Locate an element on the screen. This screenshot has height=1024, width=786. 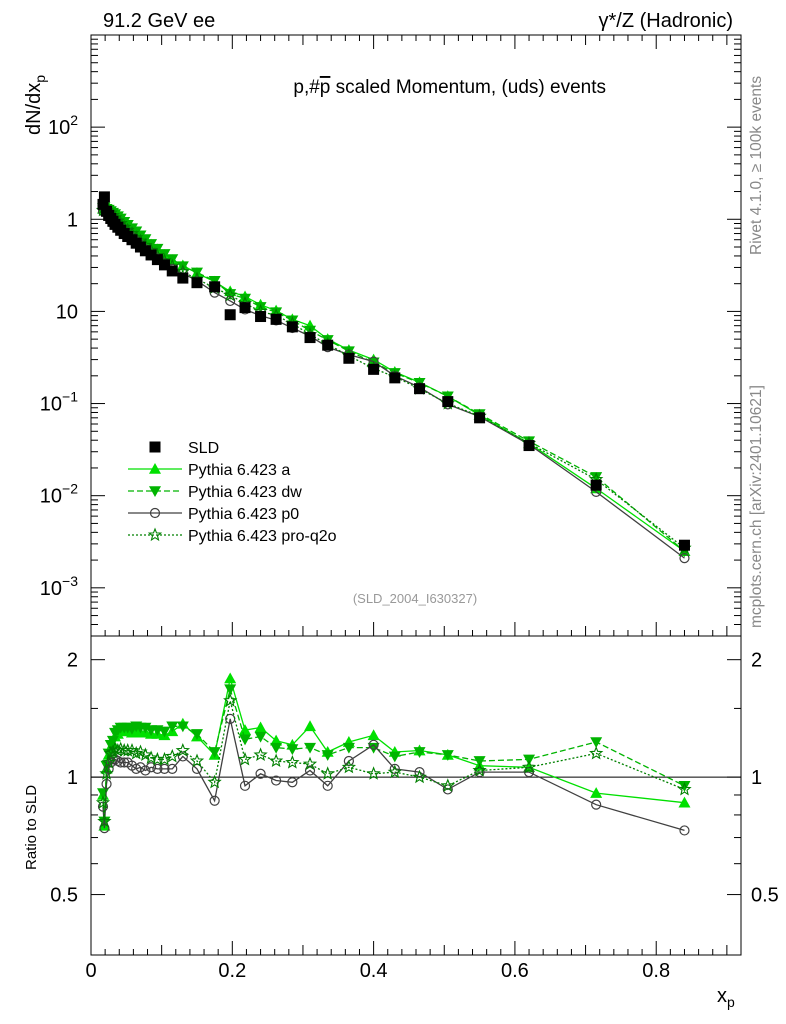
legend-label: Pythia 6.423 pro-q2o is located at coordinates (262, 536).